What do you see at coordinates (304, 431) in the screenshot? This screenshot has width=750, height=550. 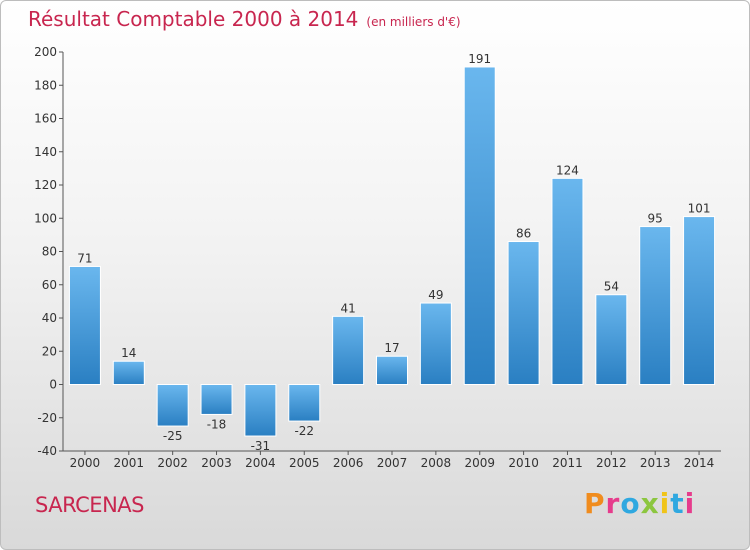 I see `data-label-2005: -22` at bounding box center [304, 431].